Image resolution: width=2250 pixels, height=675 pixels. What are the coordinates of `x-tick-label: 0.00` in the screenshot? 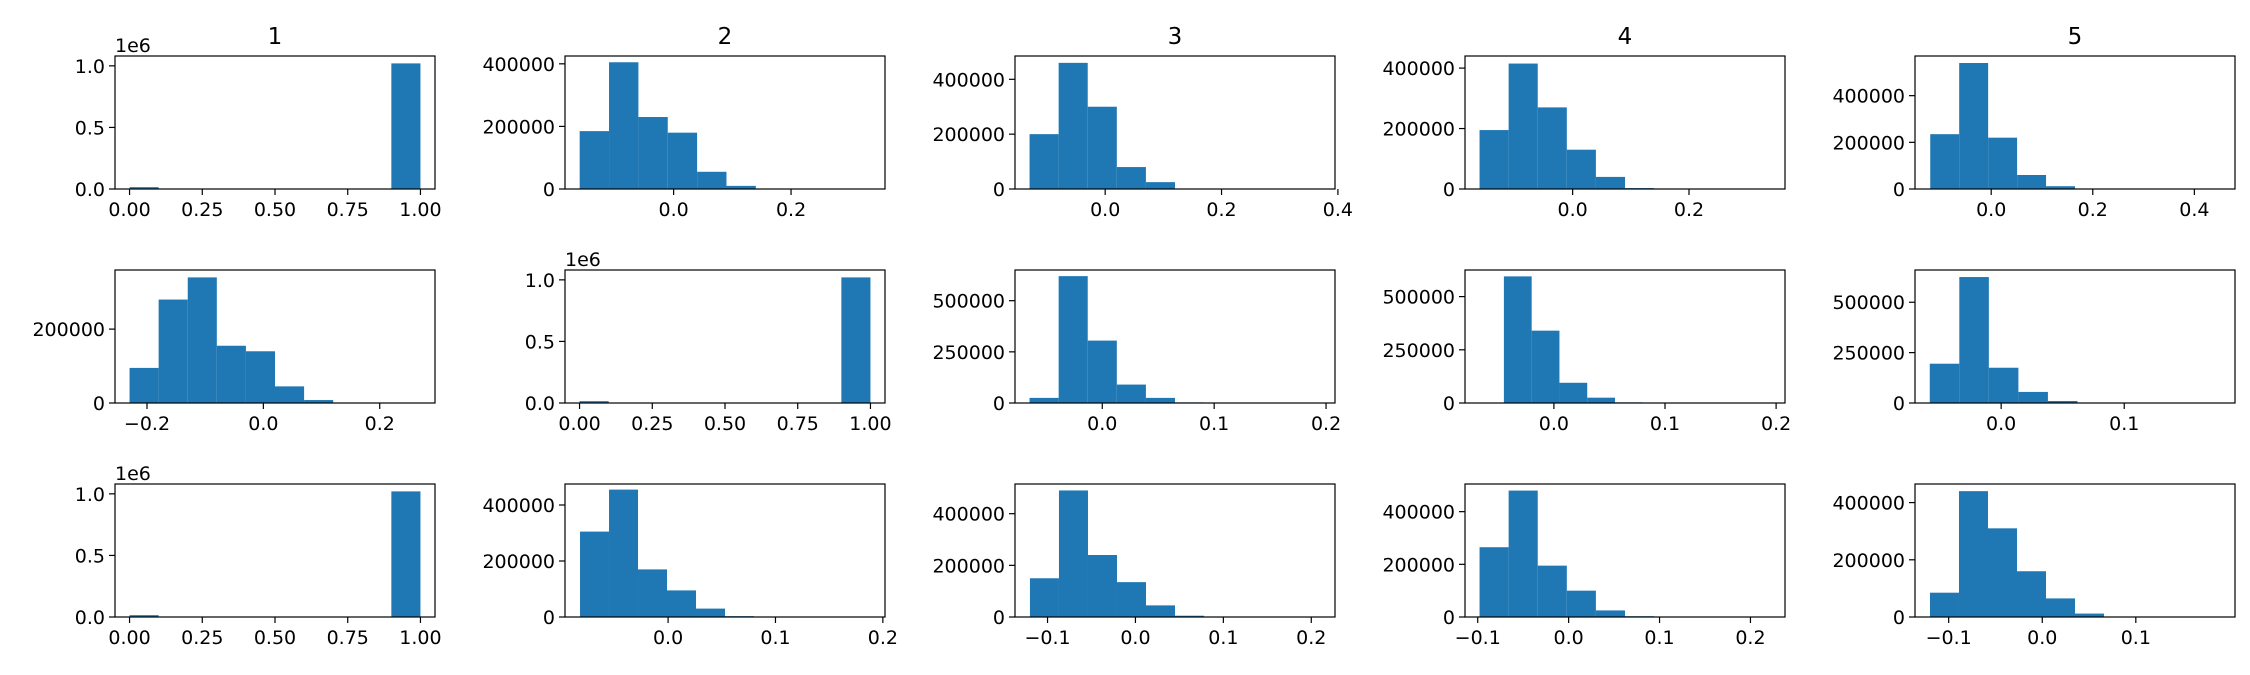 It's located at (129, 210).